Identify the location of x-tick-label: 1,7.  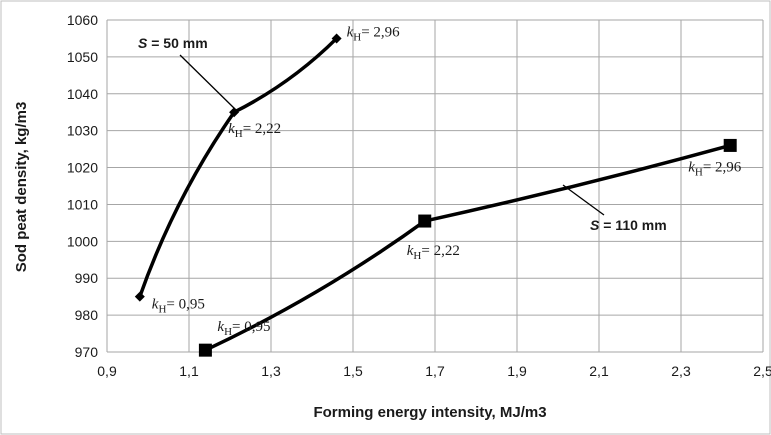
(435, 371).